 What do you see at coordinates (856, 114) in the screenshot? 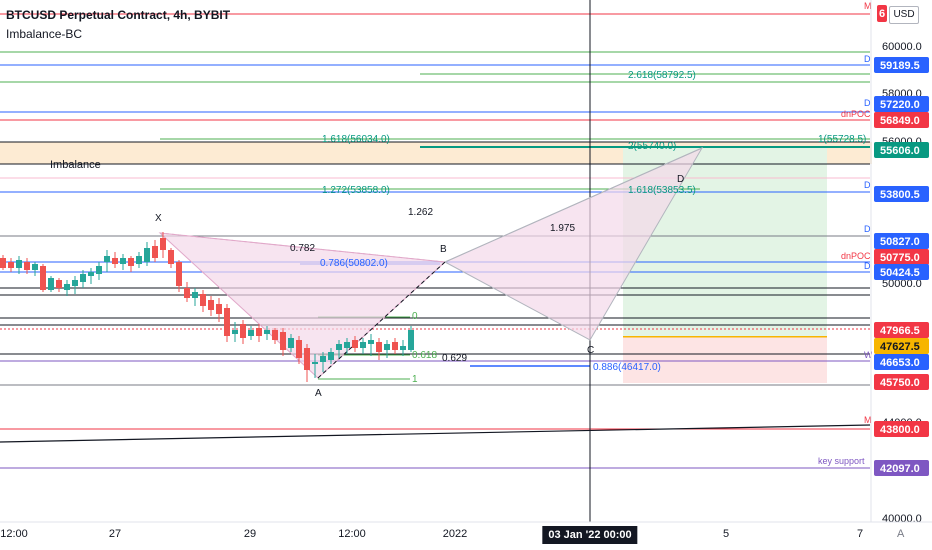
I see `dnpoc-label-1: dnPOC` at bounding box center [856, 114].